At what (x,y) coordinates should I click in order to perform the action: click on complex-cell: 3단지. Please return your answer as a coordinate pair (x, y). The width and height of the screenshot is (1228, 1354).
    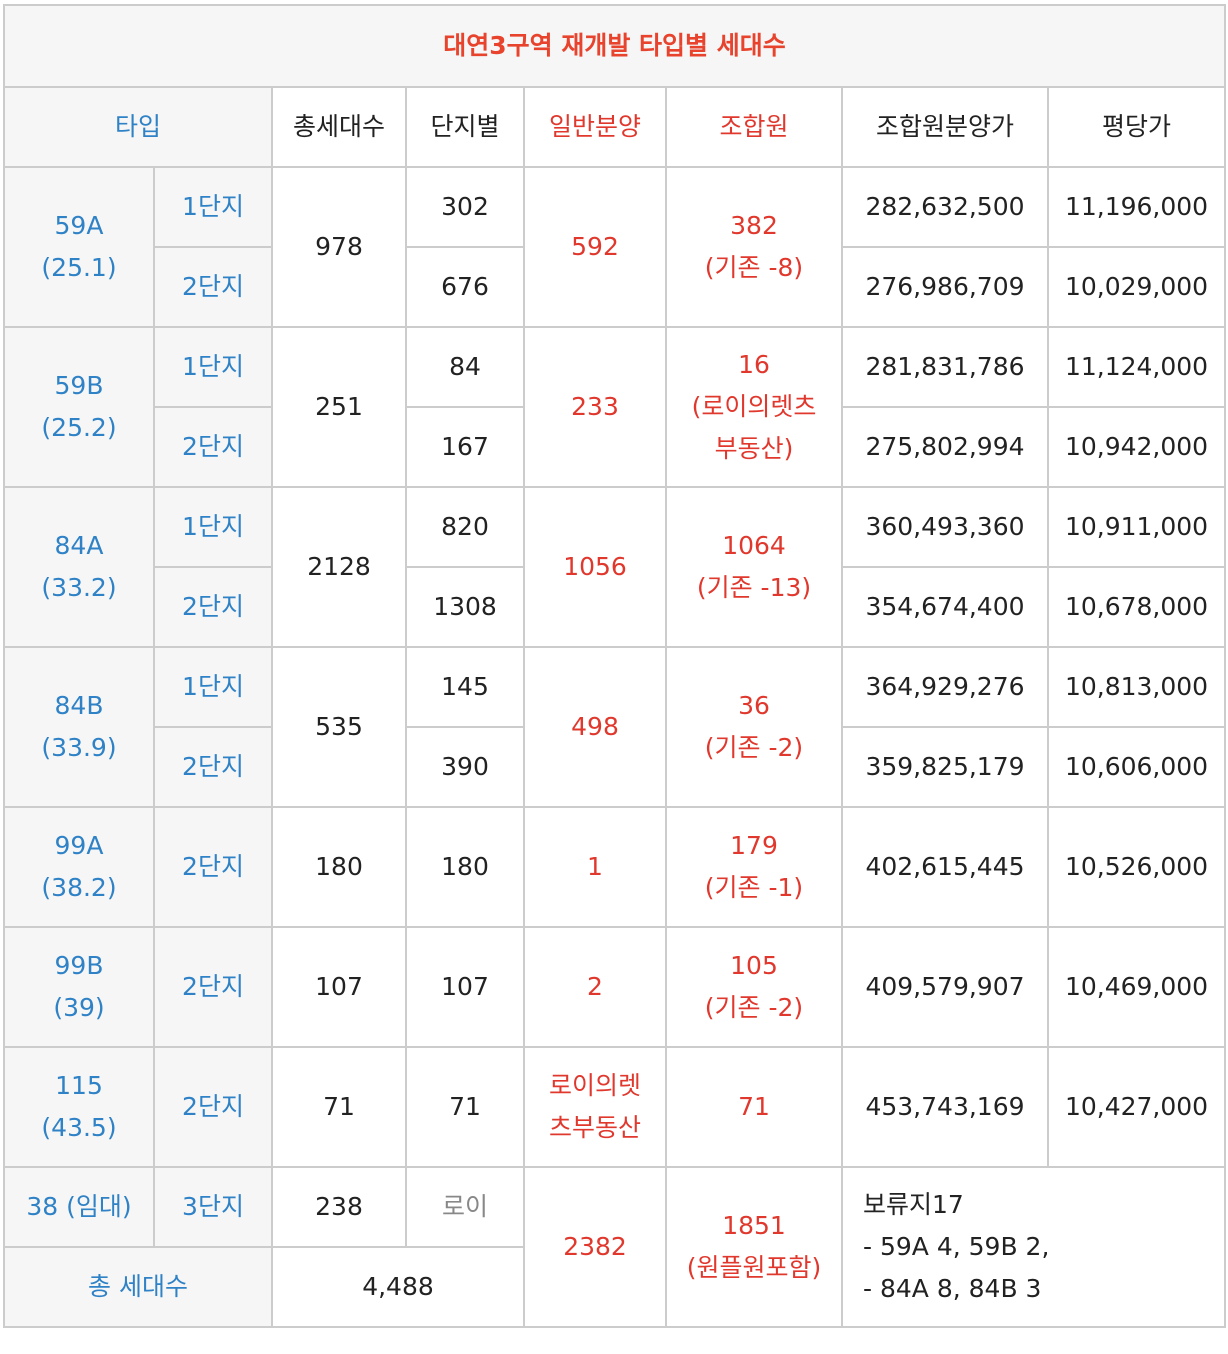
    Looking at the image, I should click on (213, 1207).